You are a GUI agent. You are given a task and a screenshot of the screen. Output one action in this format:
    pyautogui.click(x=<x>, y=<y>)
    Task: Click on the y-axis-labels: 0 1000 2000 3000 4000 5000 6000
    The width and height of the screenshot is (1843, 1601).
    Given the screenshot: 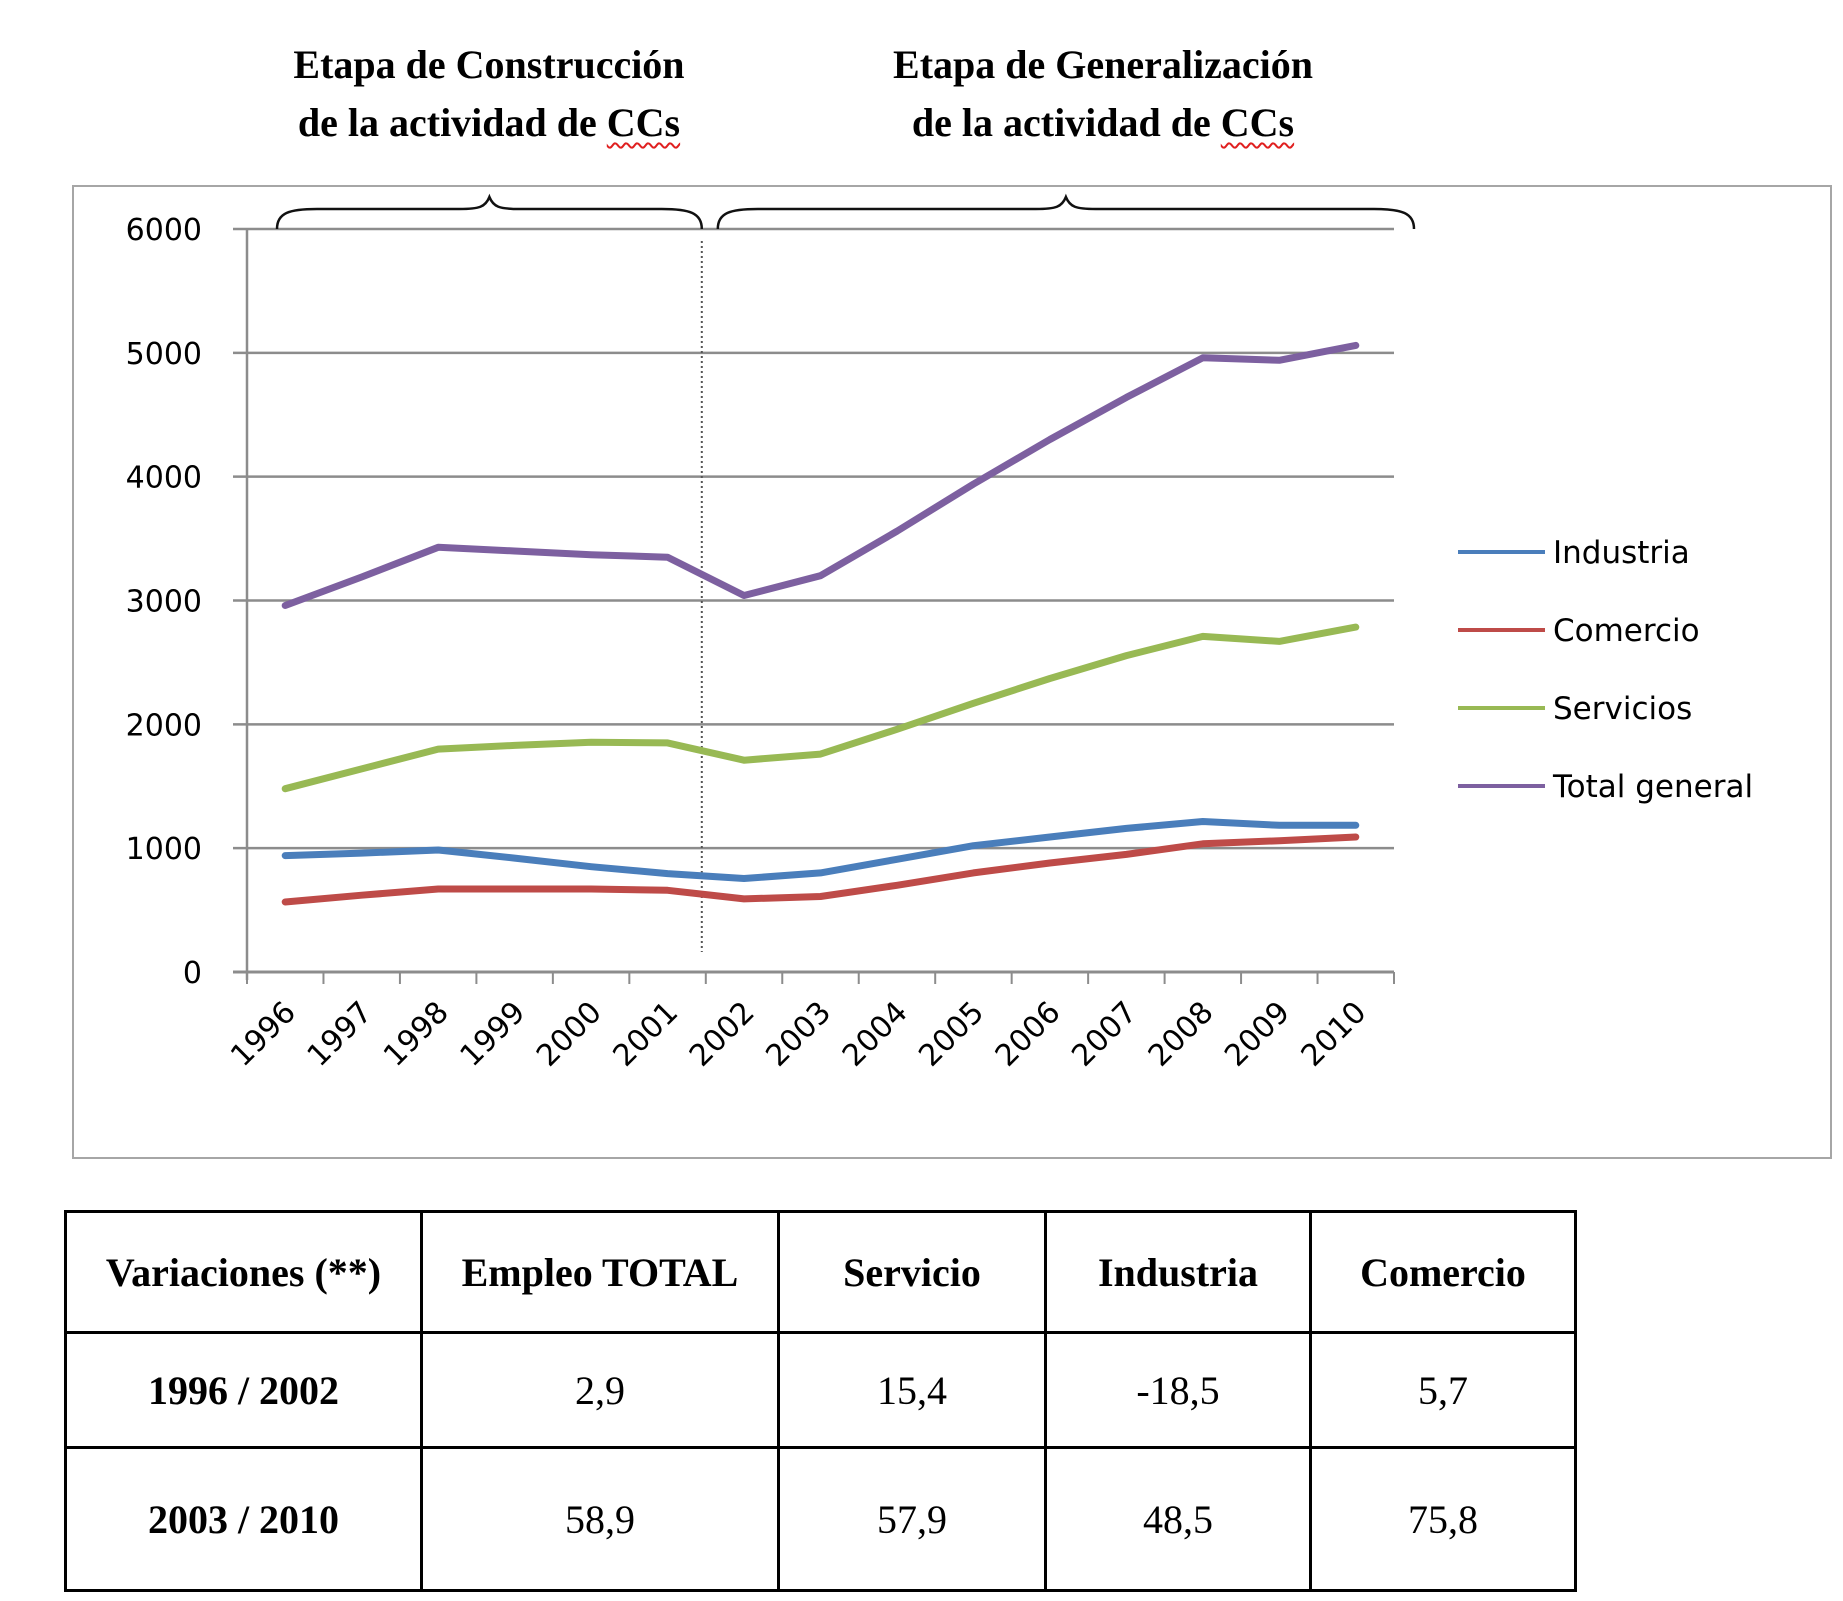 What is the action you would take?
    pyautogui.click(x=164, y=602)
    